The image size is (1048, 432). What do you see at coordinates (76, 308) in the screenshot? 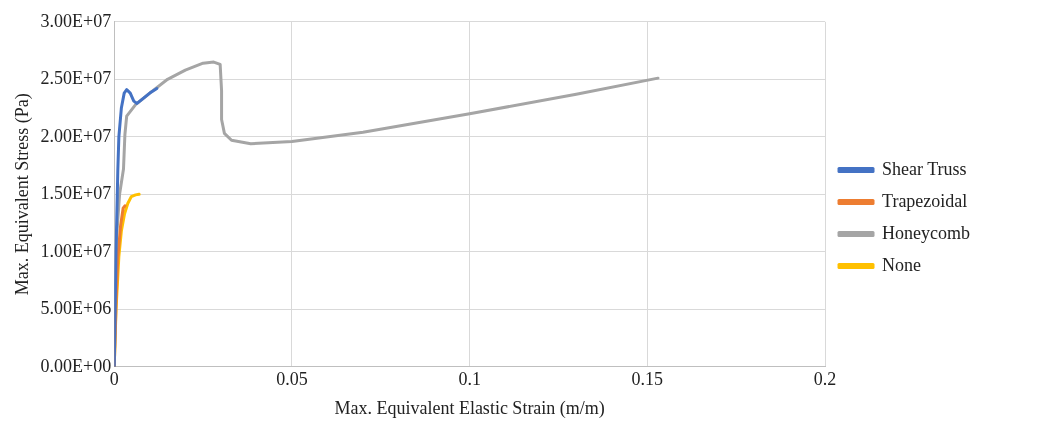
I see `y-tick-label: 5.00E+06` at bounding box center [76, 308].